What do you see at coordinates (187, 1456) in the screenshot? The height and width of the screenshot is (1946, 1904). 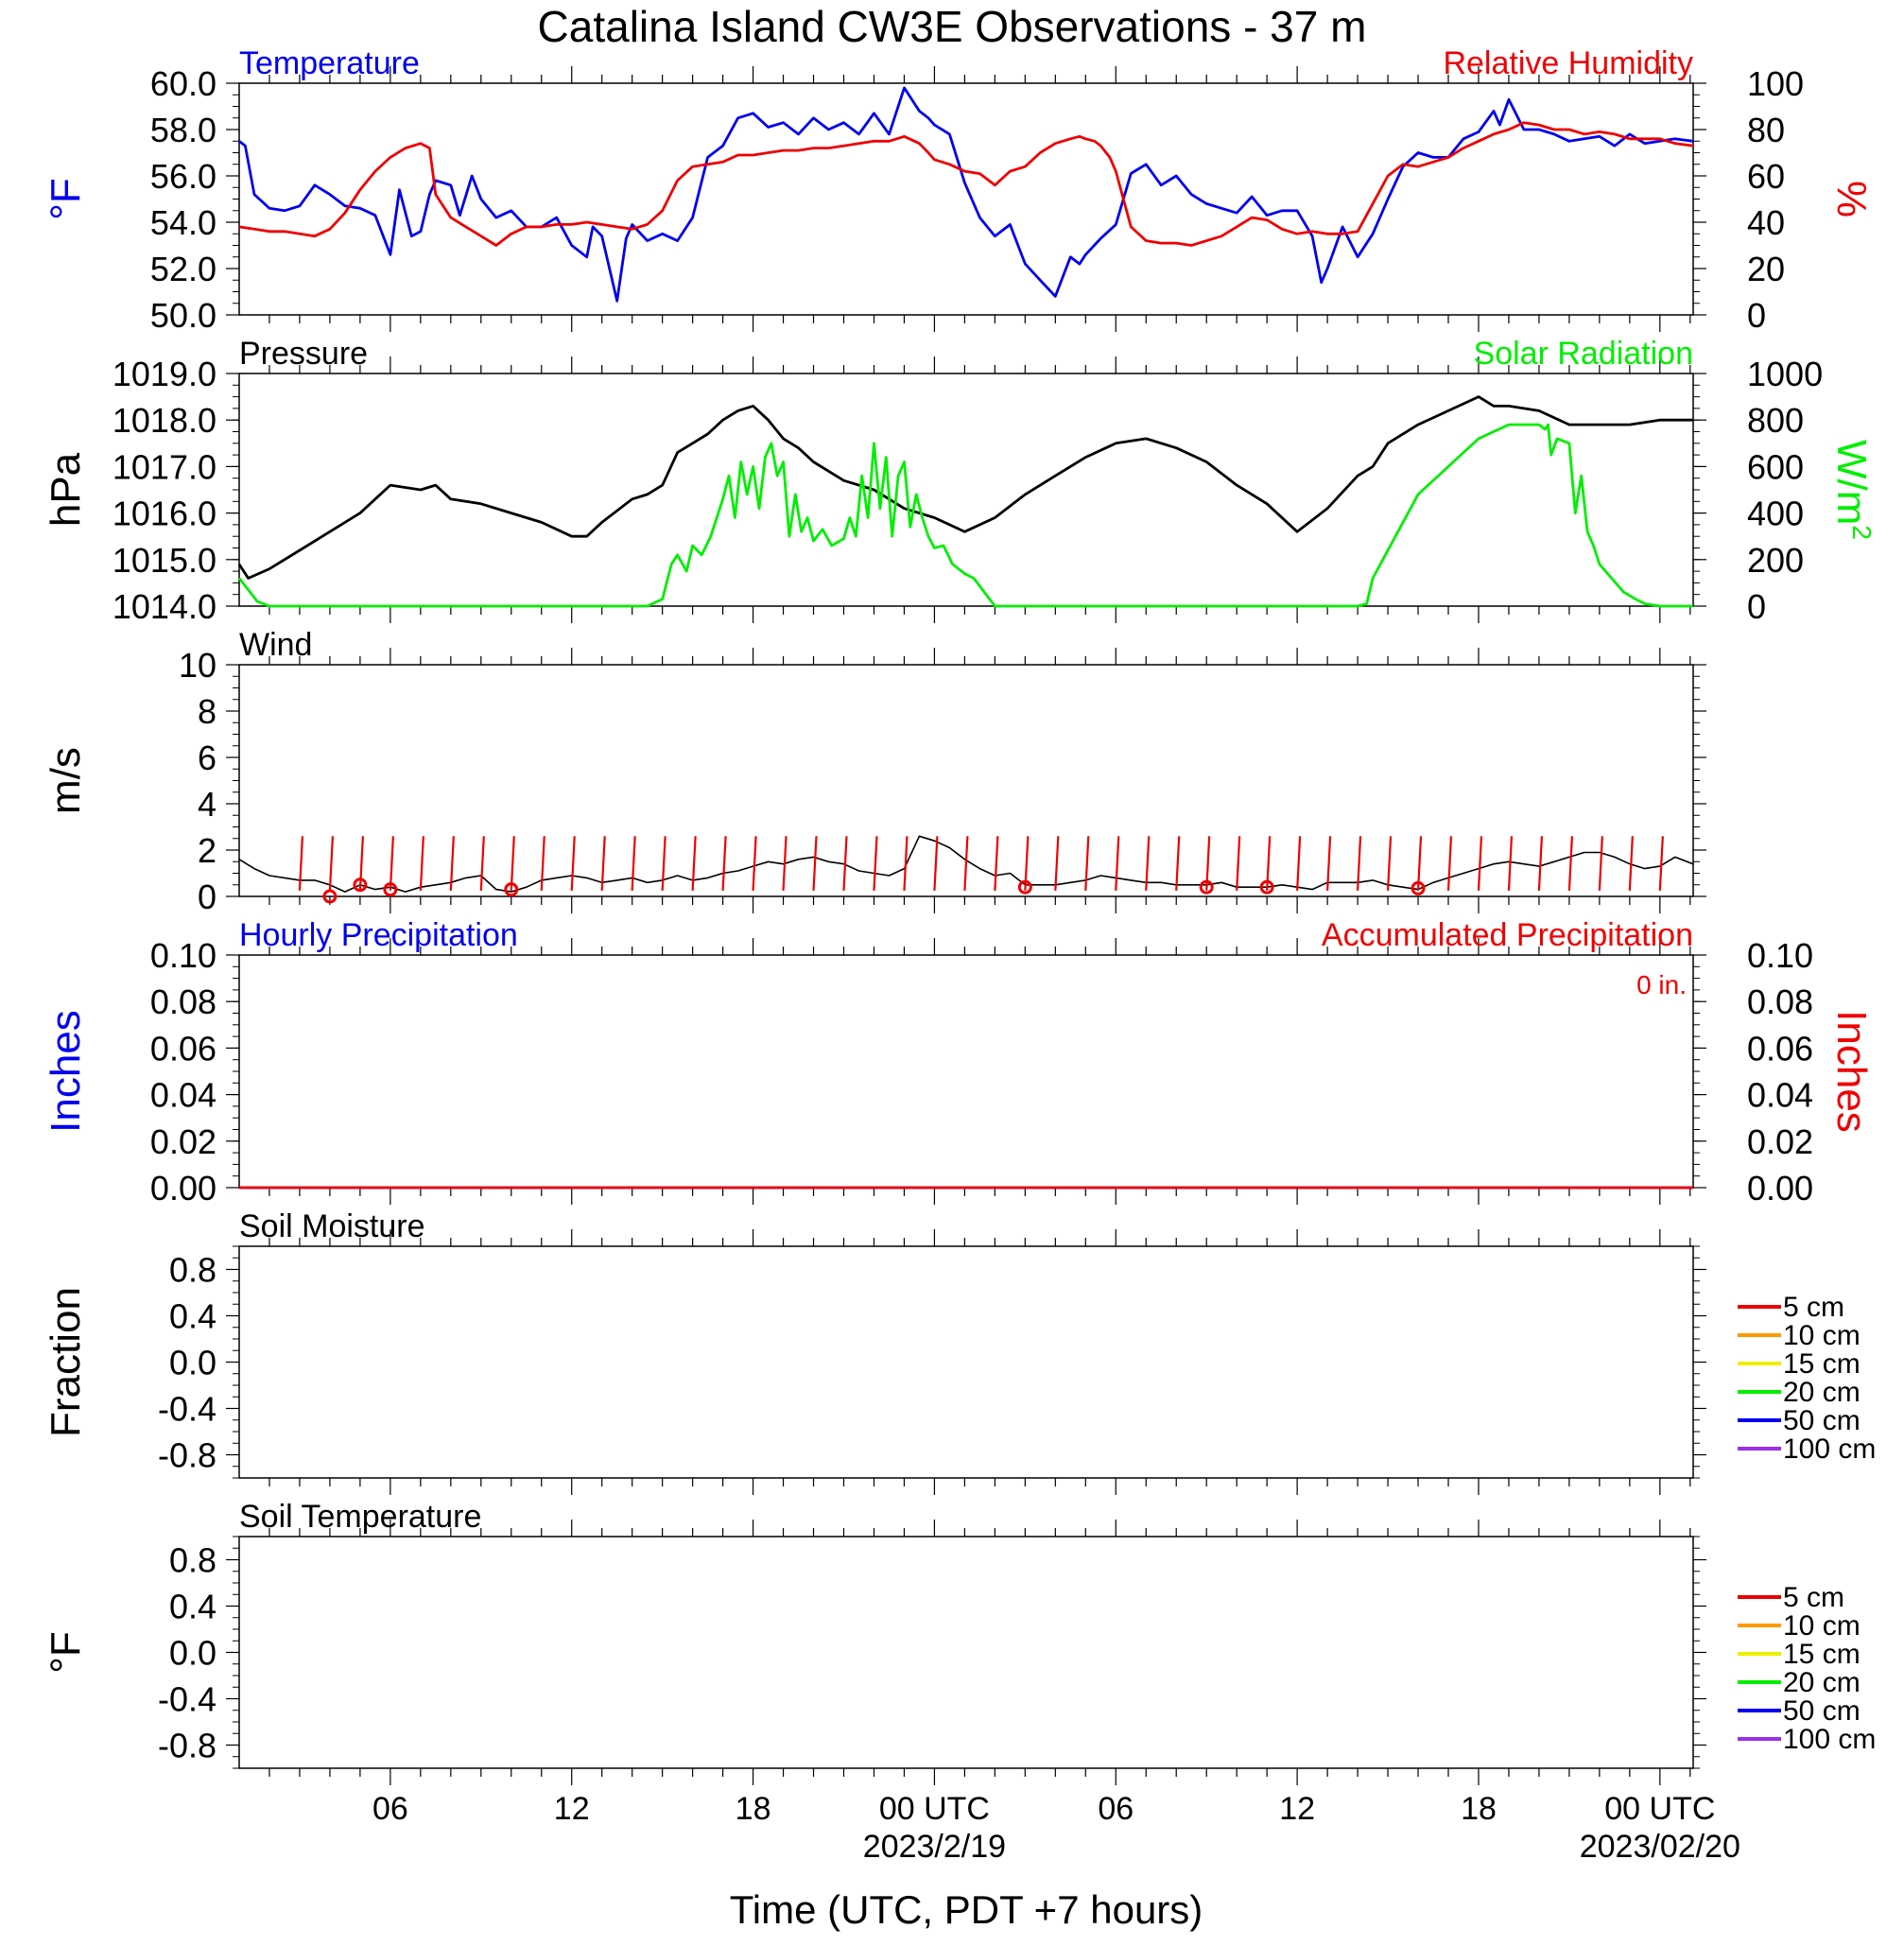 I see `y-tick-label: -0.8` at bounding box center [187, 1456].